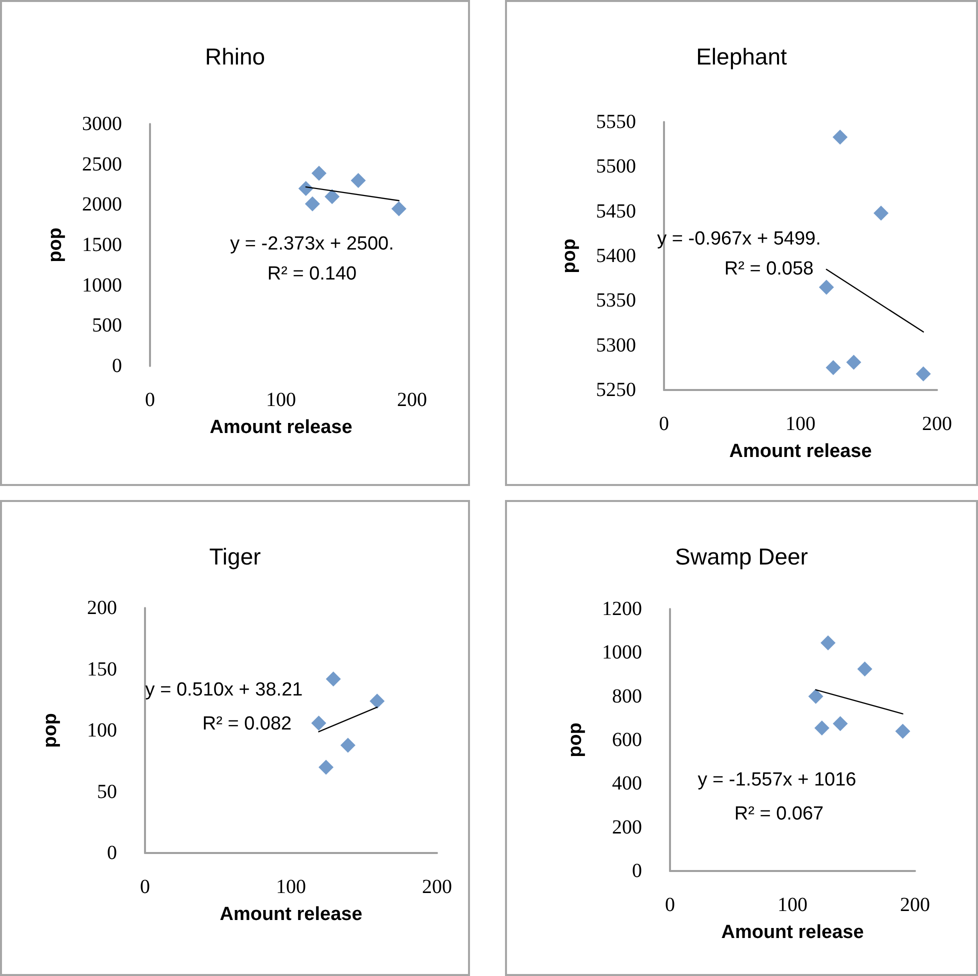 The image size is (978, 976). I want to click on annotation: R² = 0.067, so click(779, 814).